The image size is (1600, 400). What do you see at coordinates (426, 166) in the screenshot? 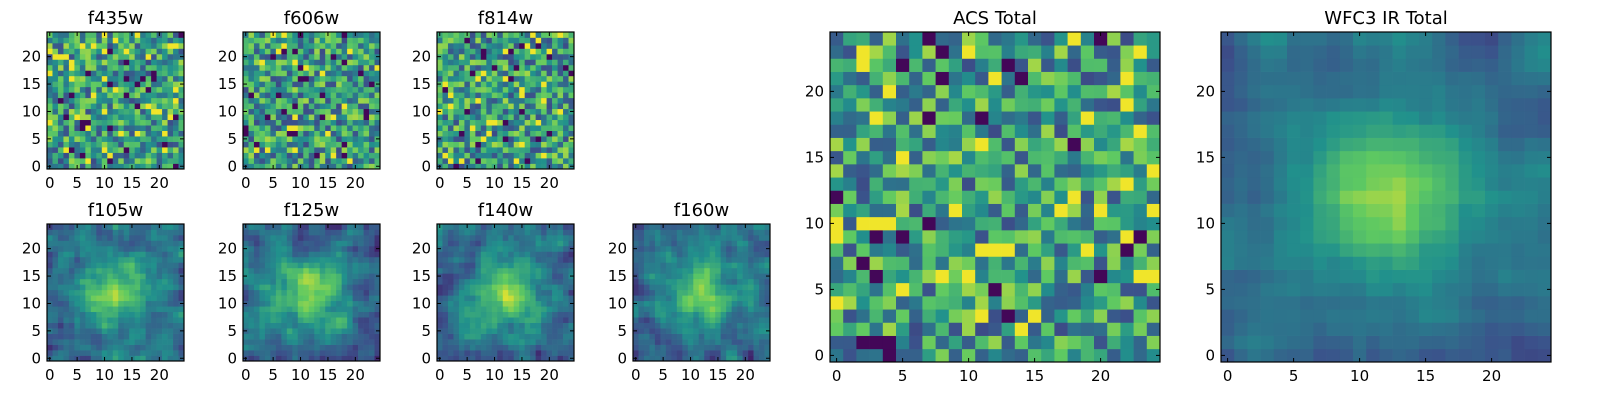
I see `y-tick-label: 0` at bounding box center [426, 166].